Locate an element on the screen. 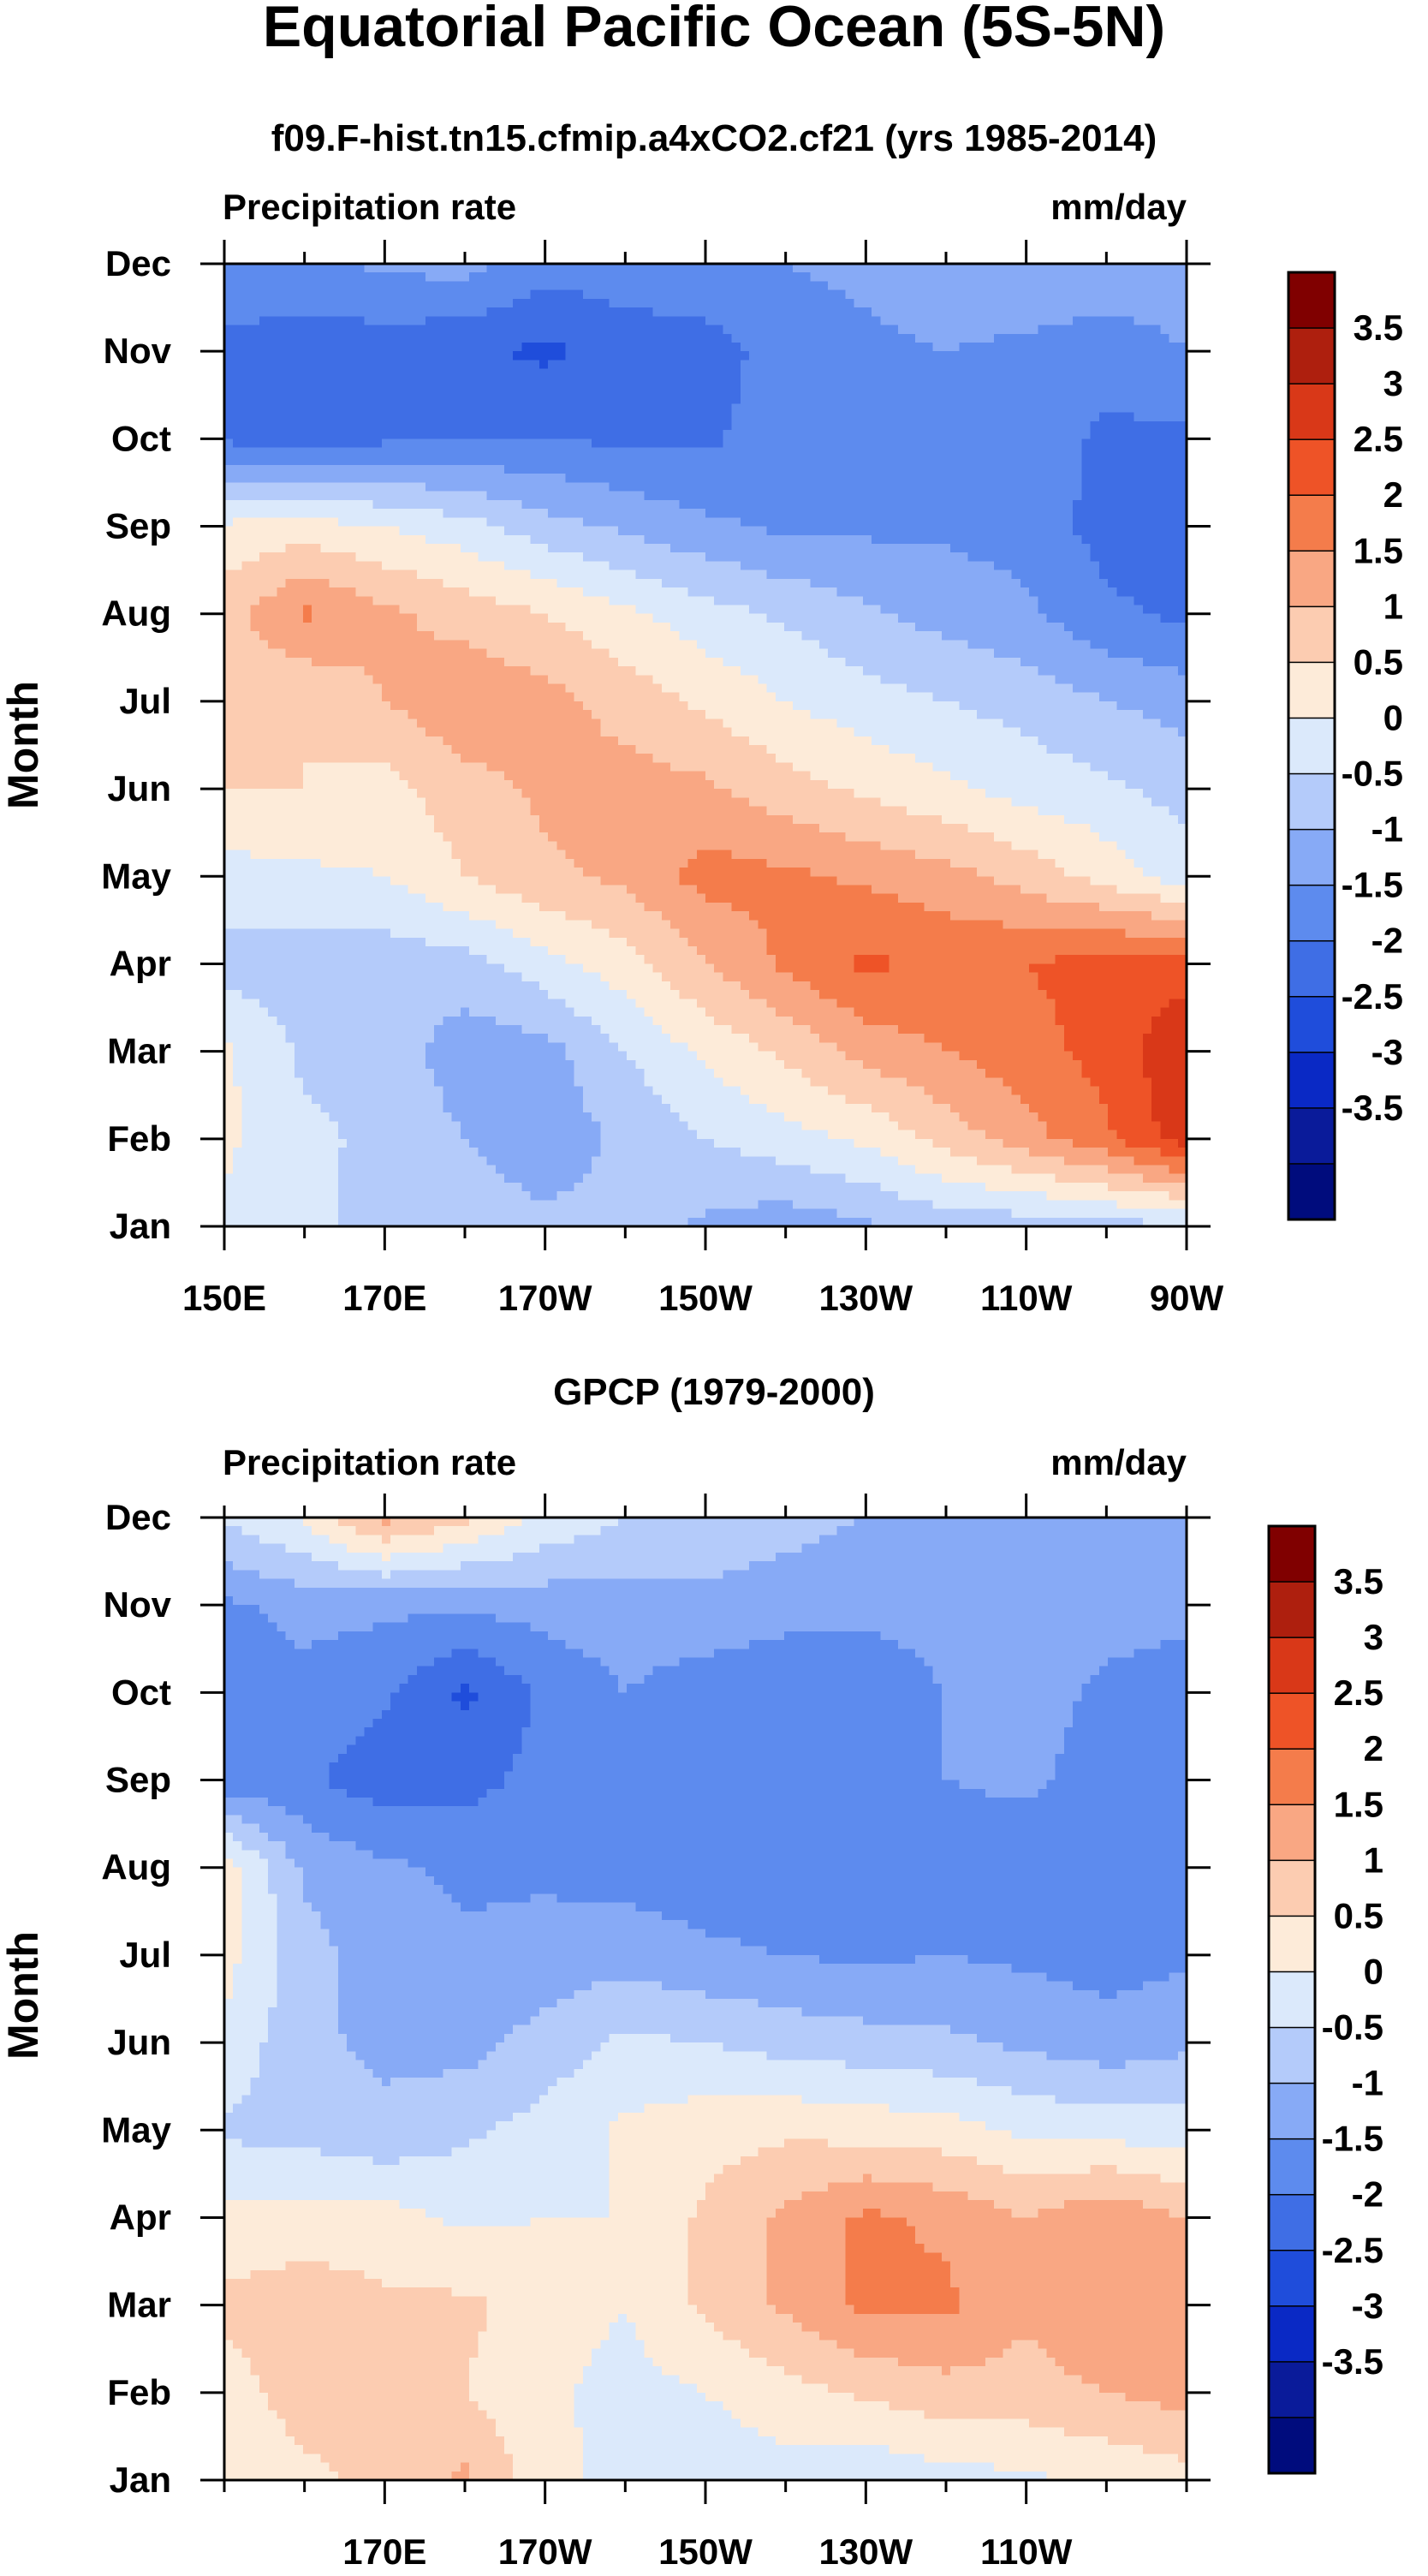 This screenshot has width=1428, height=2576. x-tick-label: 150W is located at coordinates (706, 1298).